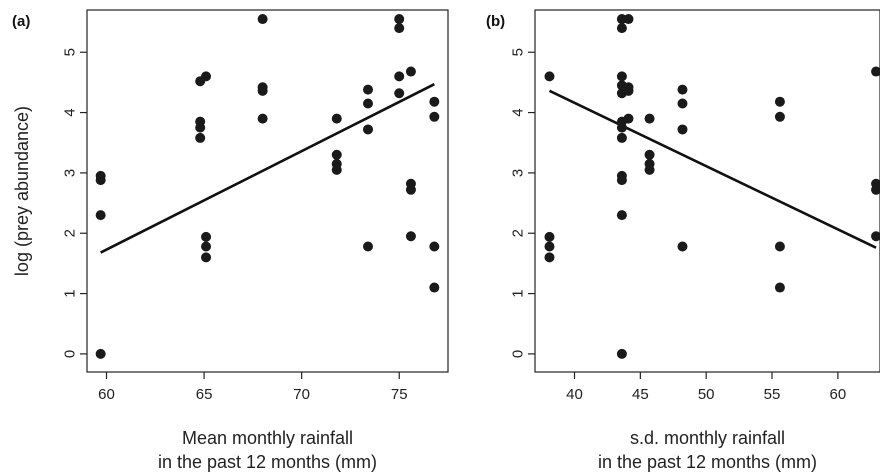 The width and height of the screenshot is (880, 472). What do you see at coordinates (772, 394) in the screenshot?
I see `x-tick-label: 55` at bounding box center [772, 394].